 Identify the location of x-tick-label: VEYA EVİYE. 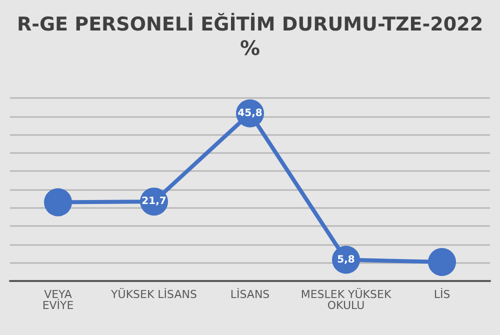
(58, 300).